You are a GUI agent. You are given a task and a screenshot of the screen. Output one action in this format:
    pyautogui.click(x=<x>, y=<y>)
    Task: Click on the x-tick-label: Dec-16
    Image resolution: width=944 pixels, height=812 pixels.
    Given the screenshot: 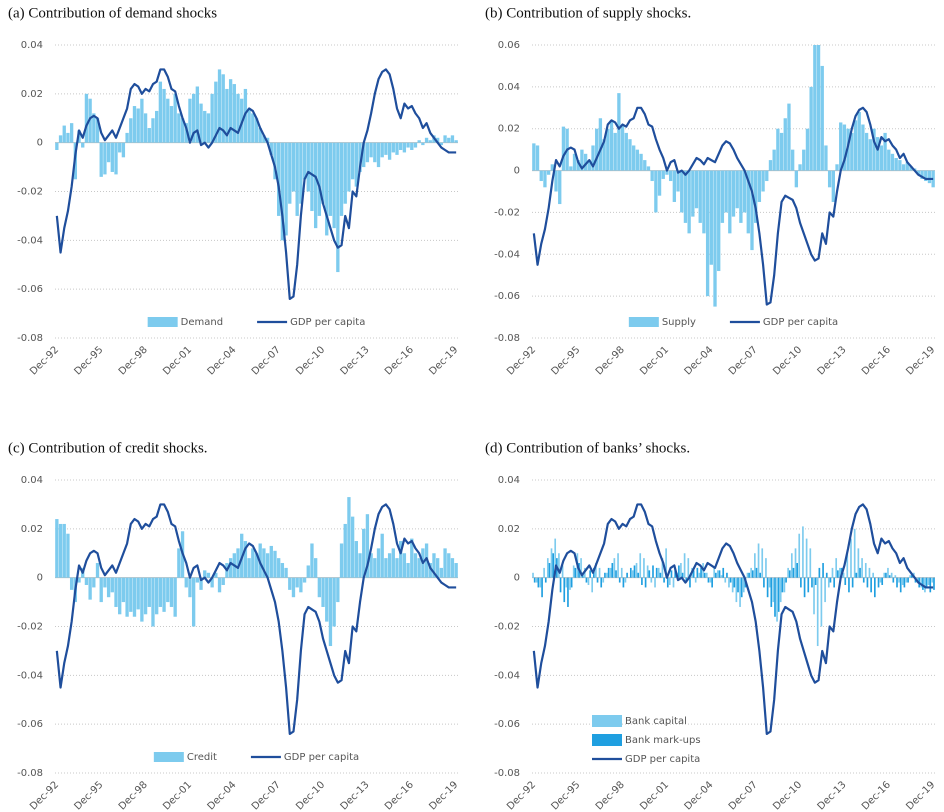 What is the action you would take?
    pyautogui.click(x=876, y=795)
    